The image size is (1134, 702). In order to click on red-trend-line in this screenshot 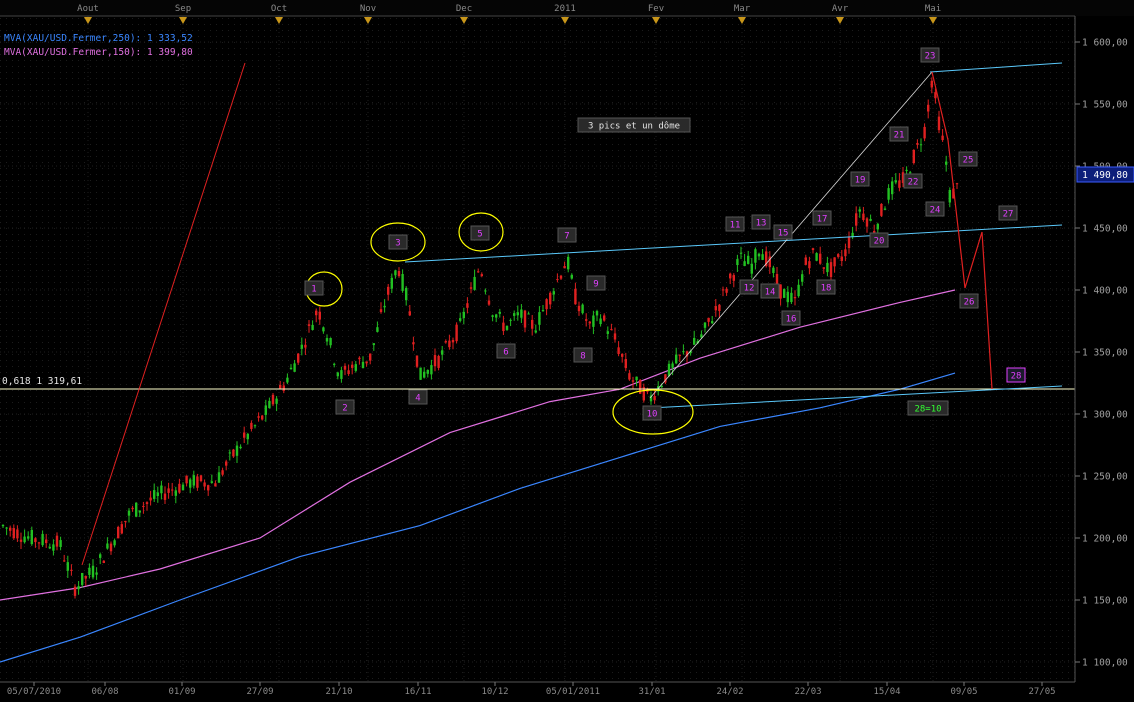, I will do `click(163, 314)`.